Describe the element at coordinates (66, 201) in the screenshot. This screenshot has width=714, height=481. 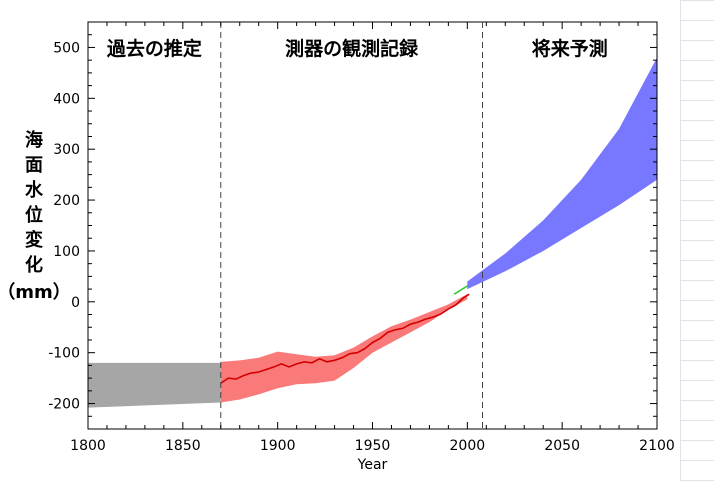
I see `y-tick-label: 200` at that location.